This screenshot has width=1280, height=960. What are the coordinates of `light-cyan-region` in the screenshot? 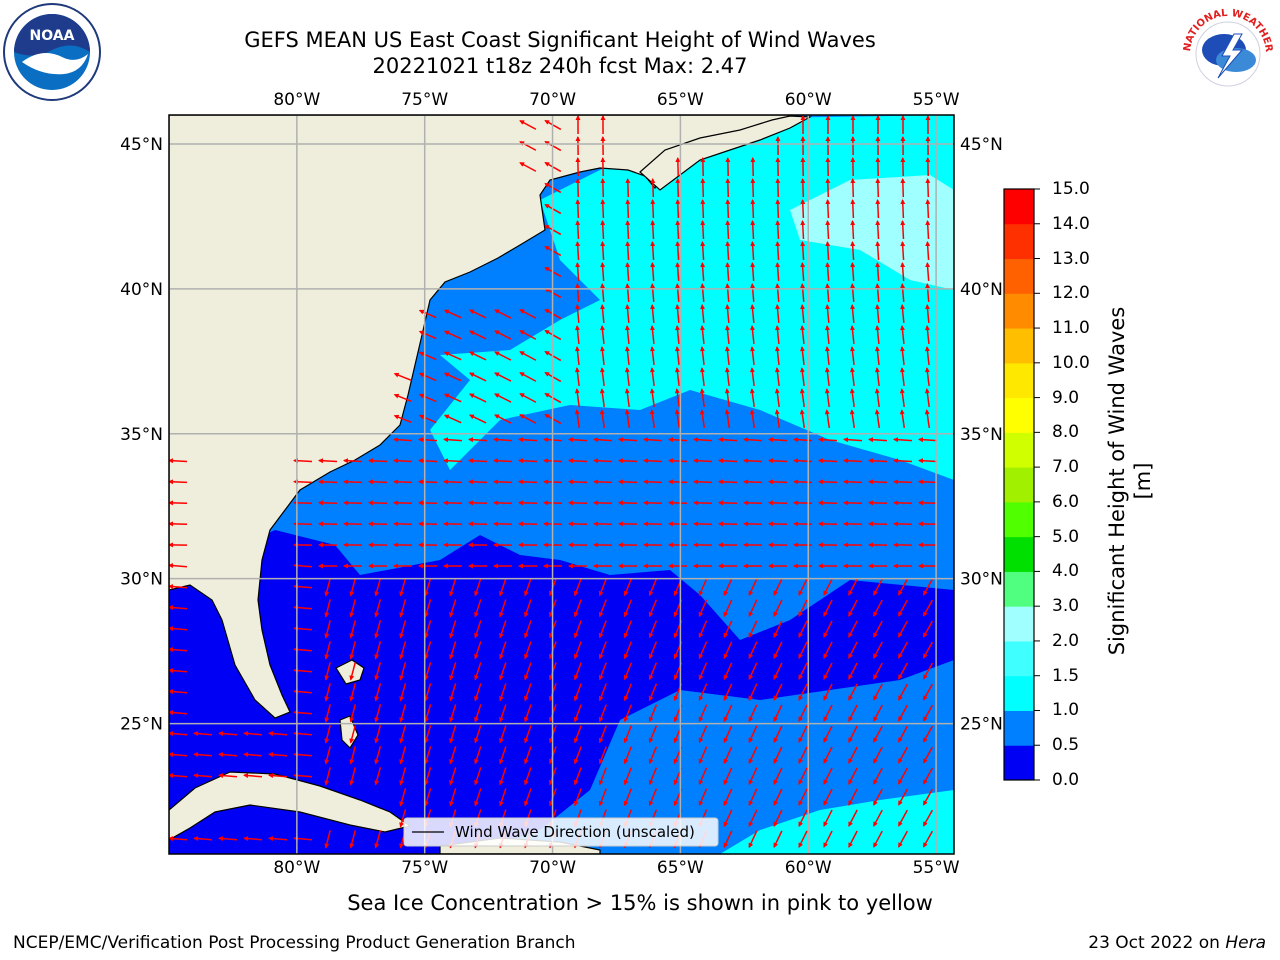 It's located at (872, 232).